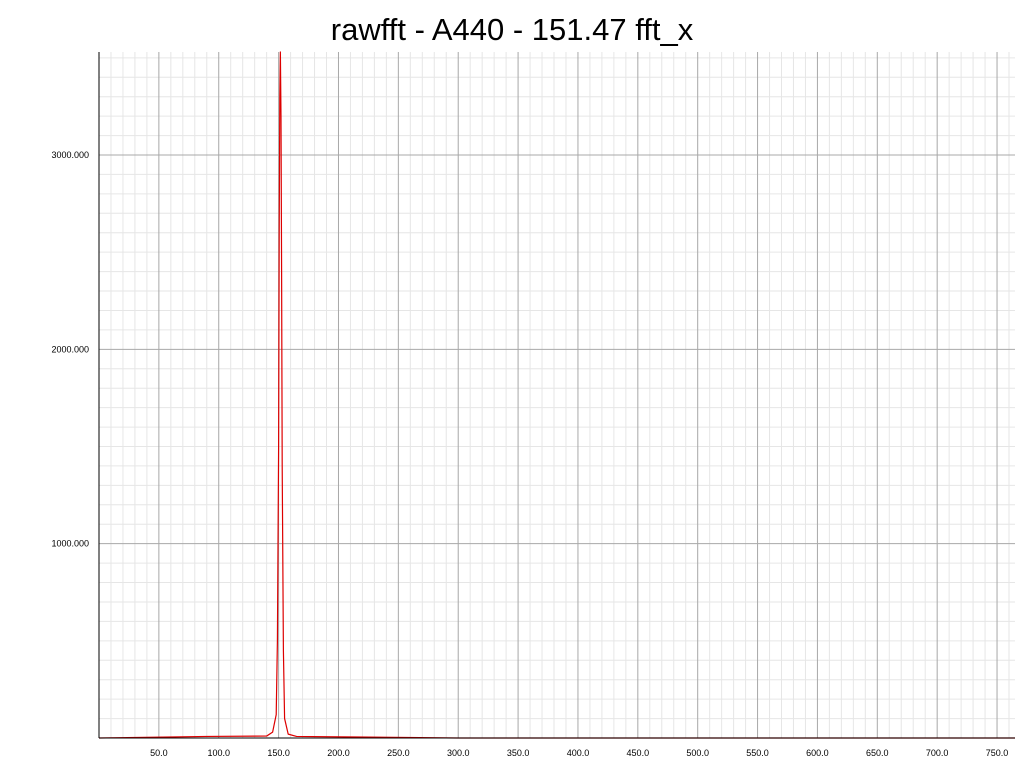  Describe the element at coordinates (877, 753) in the screenshot. I see `x-tick-label: 650.0` at that location.